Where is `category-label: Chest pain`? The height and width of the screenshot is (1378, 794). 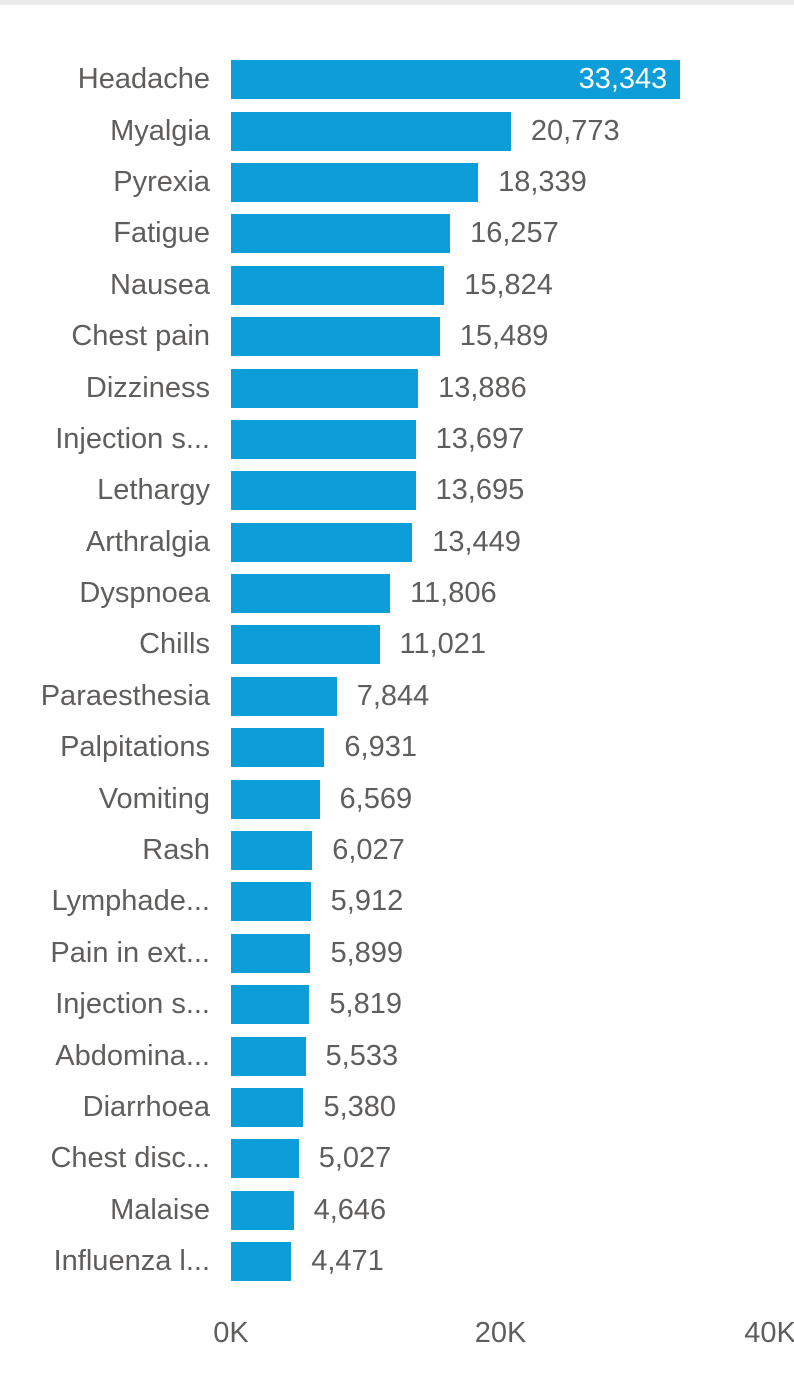 category-label: Chest pain is located at coordinates (140, 336).